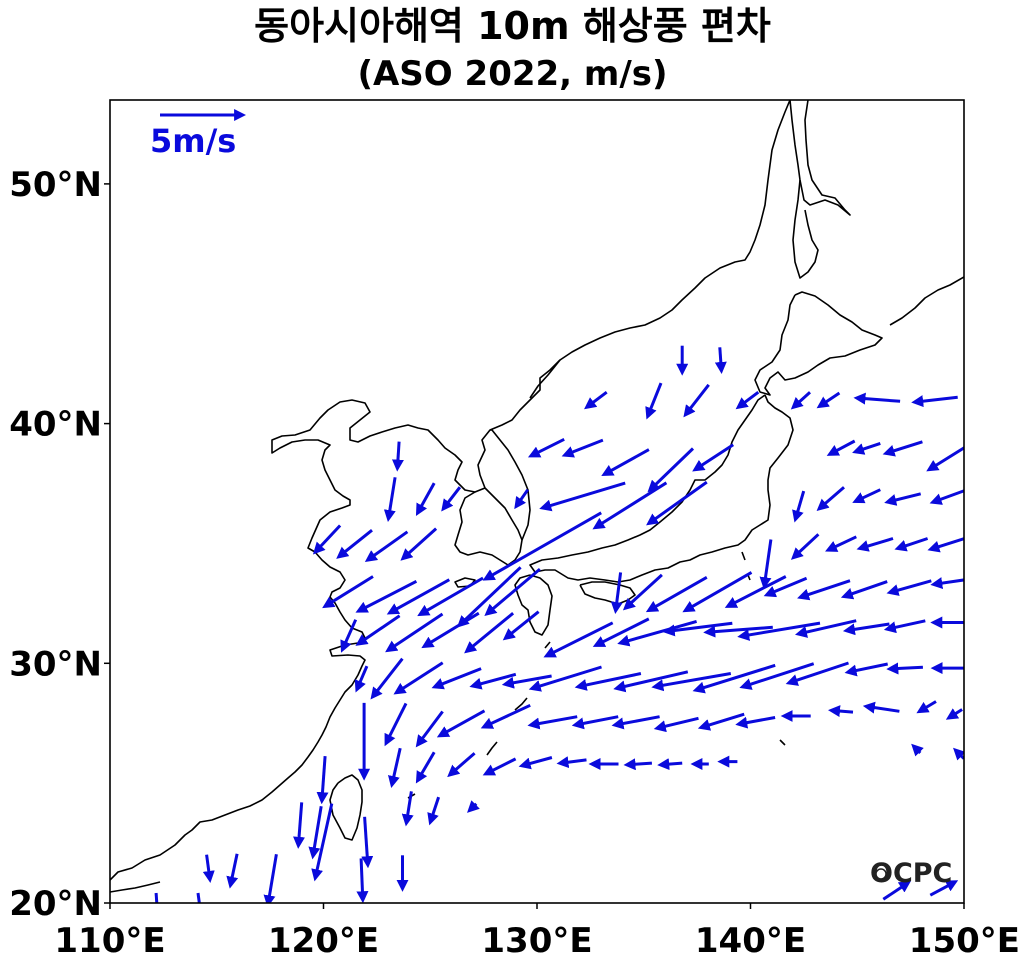 The image size is (1025, 970). I want to click on coast-hokkaido, so click(818, 343).